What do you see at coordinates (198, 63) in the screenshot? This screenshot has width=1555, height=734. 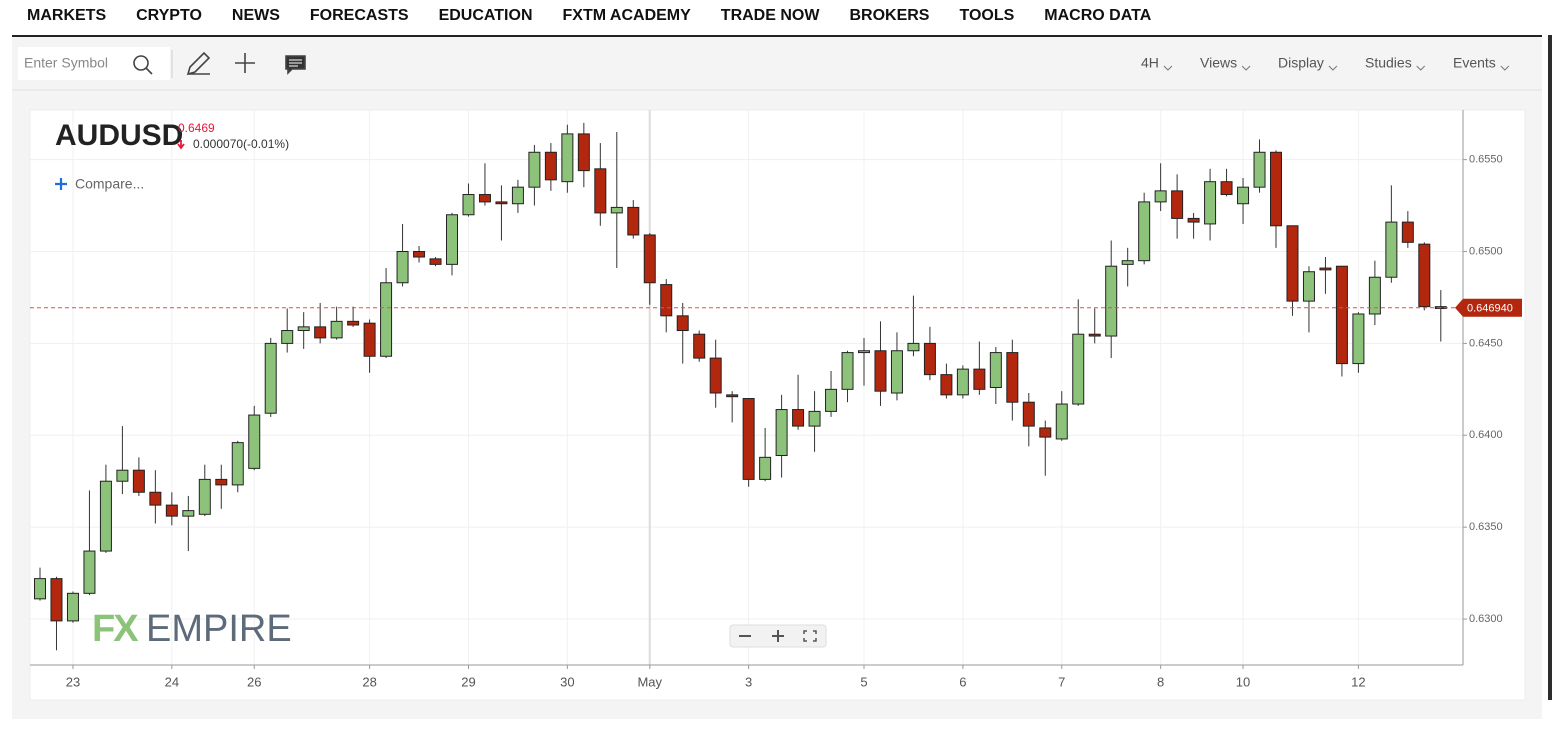 I see `draw-icon` at bounding box center [198, 63].